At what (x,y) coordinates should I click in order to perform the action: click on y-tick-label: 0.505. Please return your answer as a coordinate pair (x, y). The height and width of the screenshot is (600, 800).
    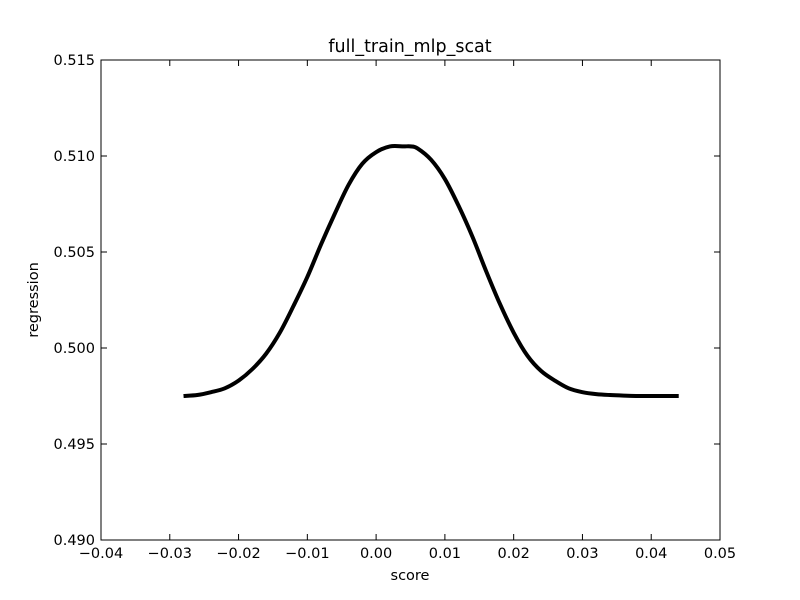
    Looking at the image, I should click on (74, 253).